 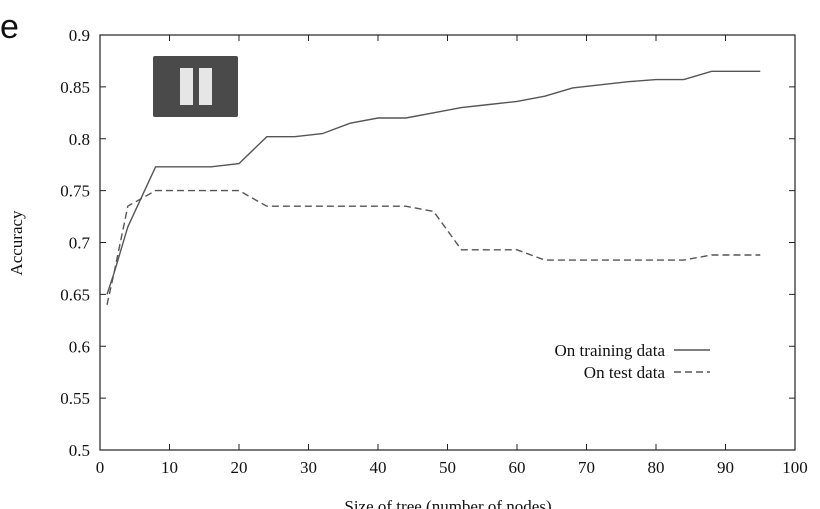 I want to click on pause-button, so click(x=195, y=86).